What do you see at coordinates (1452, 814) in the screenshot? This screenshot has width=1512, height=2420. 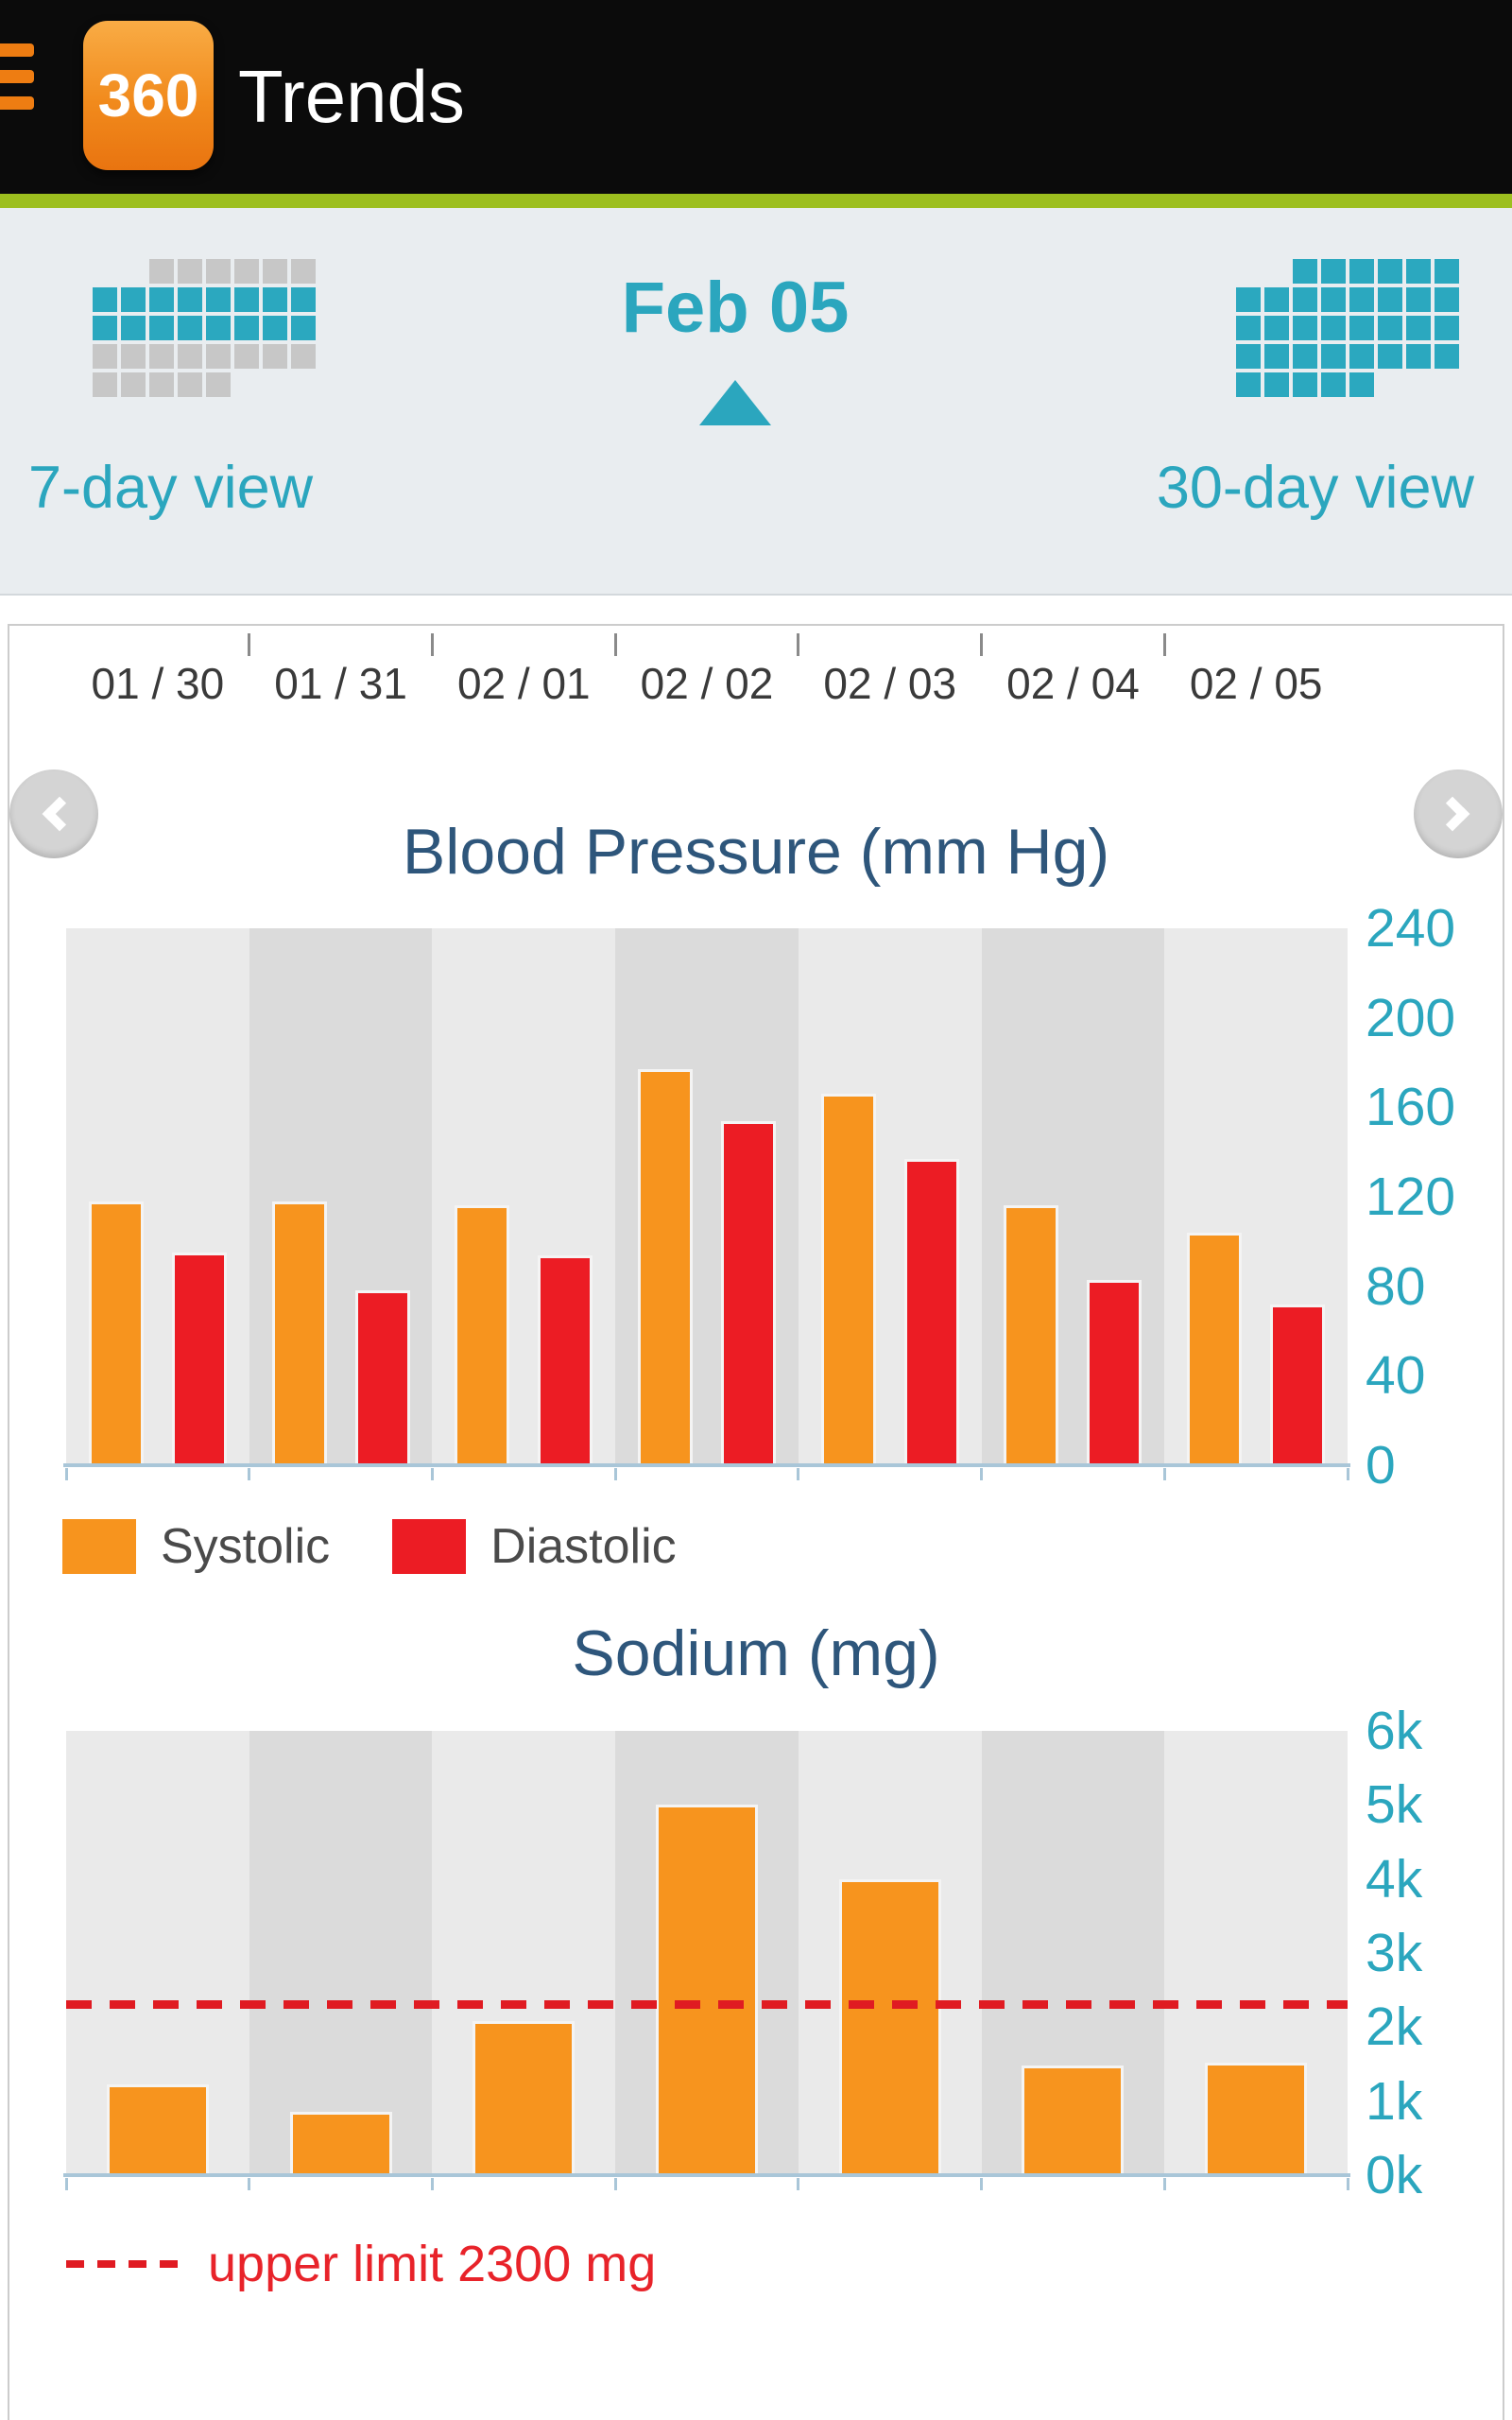 I see `chevron-right-icon` at bounding box center [1452, 814].